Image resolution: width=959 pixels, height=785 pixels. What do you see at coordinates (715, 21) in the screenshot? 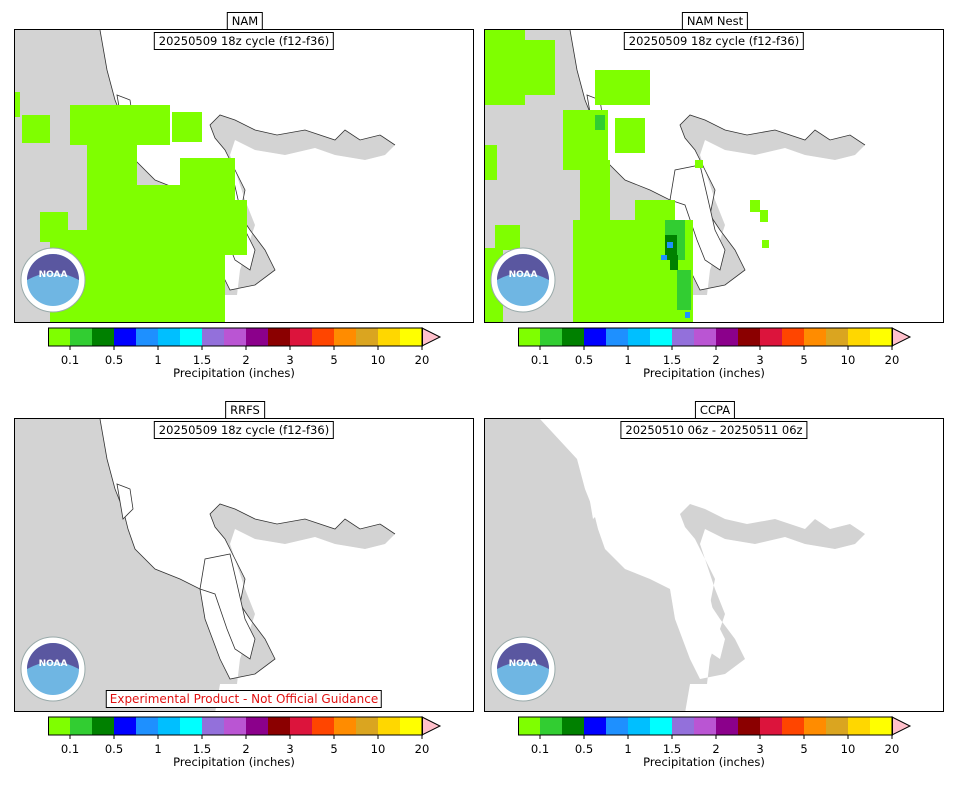
I see `panel-title-nam-nest: NAM Nest` at bounding box center [715, 21].